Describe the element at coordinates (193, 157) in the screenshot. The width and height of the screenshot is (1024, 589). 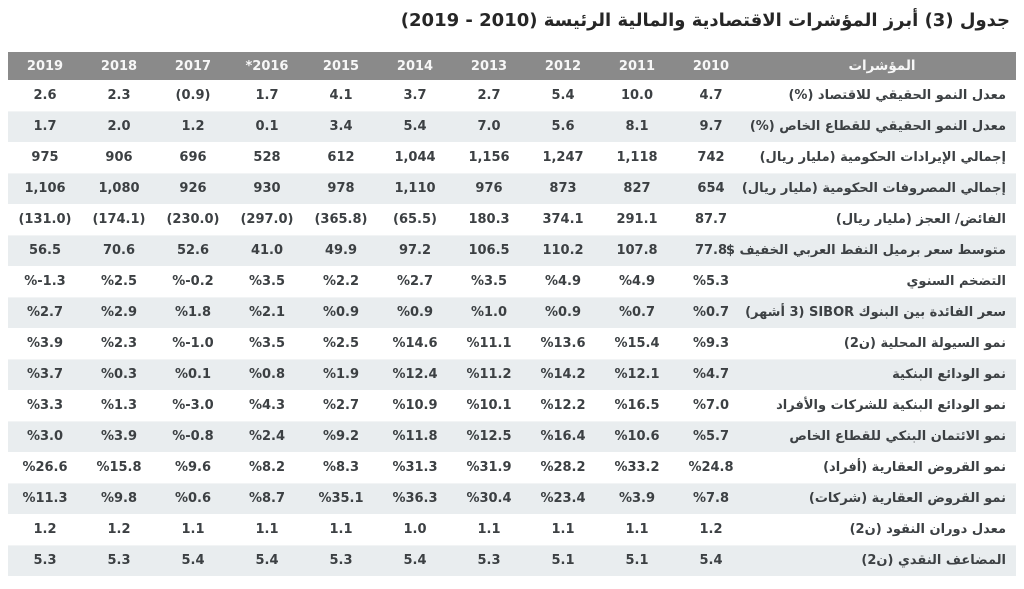
I see `value-cell: 696` at that location.